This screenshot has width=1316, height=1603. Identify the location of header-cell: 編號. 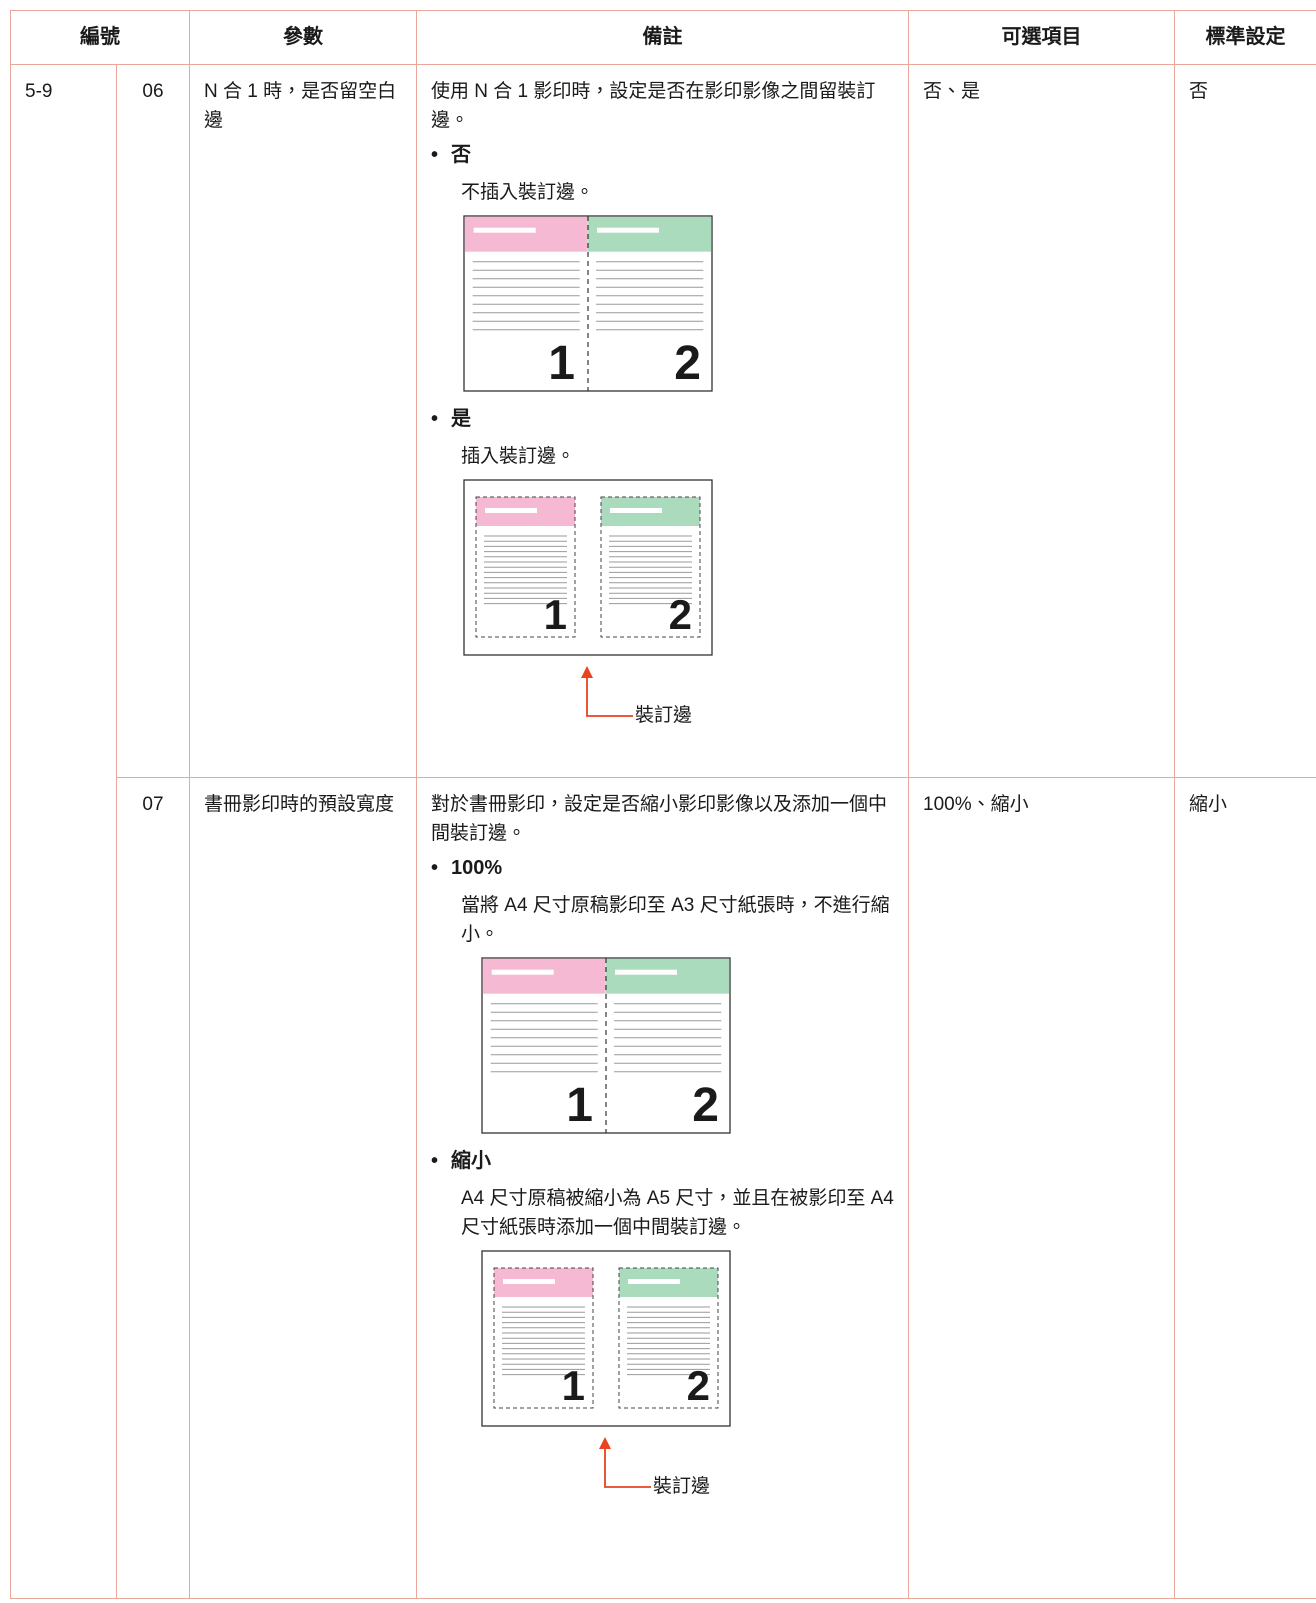
(100, 37).